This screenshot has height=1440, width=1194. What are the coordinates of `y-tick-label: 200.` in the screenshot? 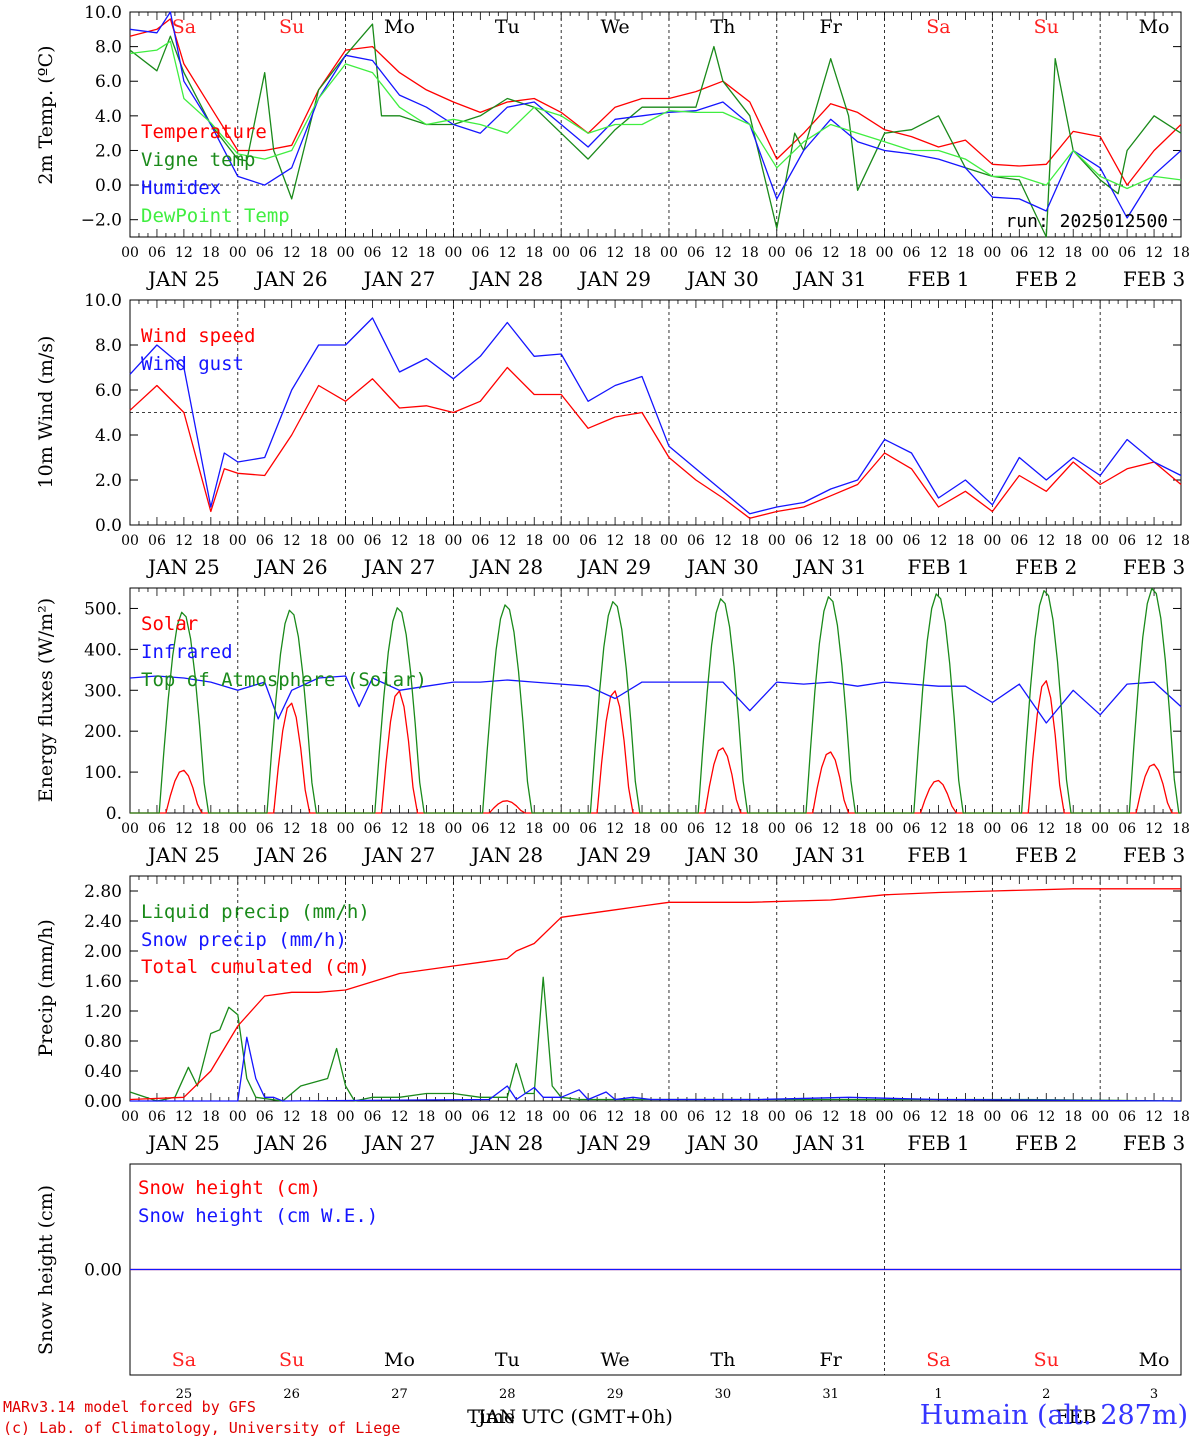 It's located at (103, 732).